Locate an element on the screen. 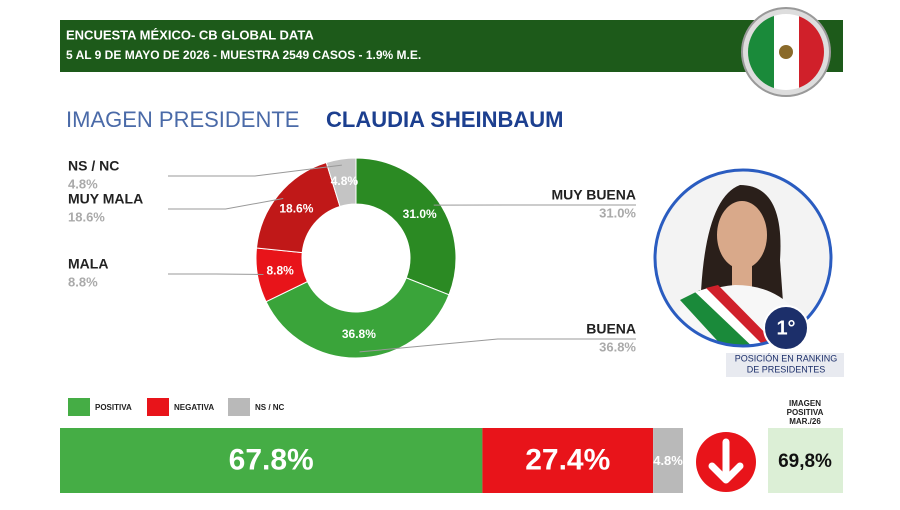 The height and width of the screenshot is (510, 900). rank-caption: POSICIÓN EN RANKING is located at coordinates (786, 358).